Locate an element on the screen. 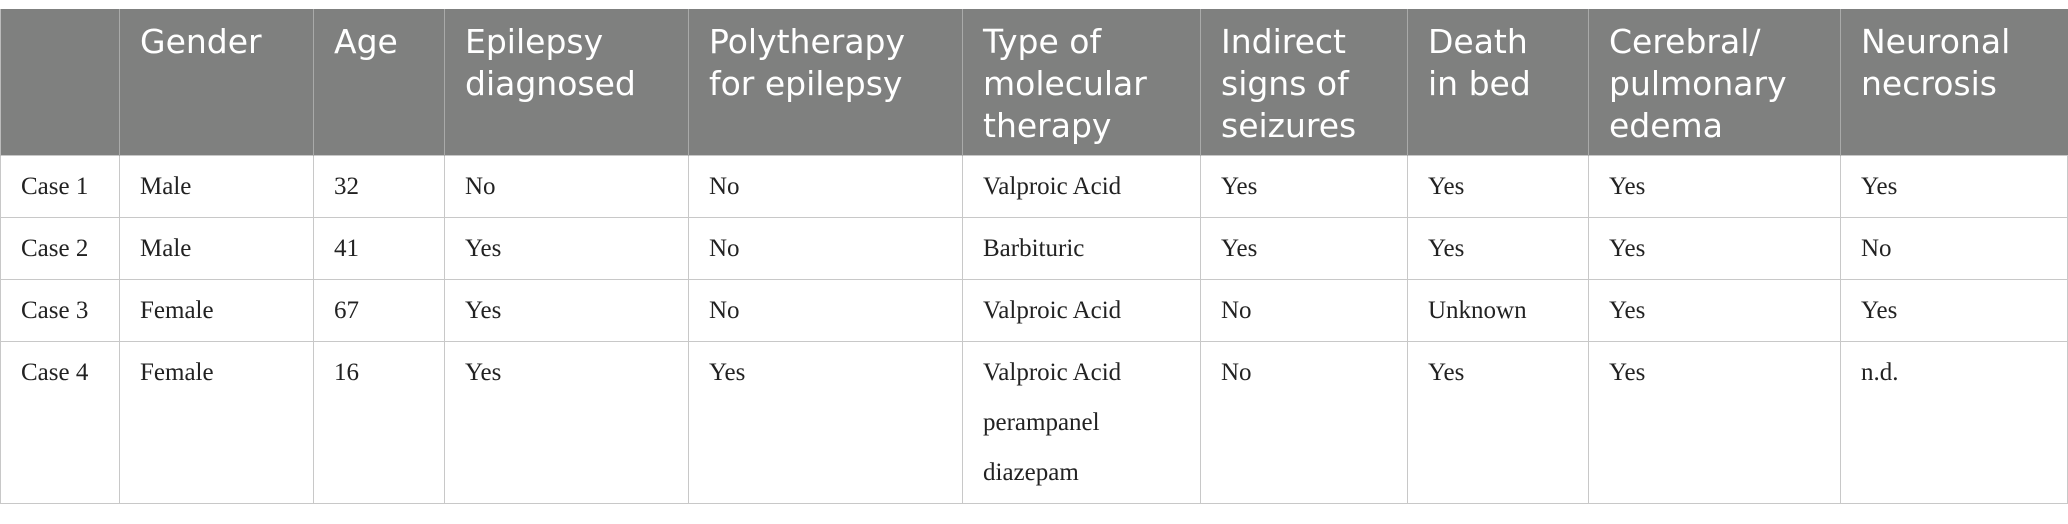  header-cell: Gender is located at coordinates (216, 82).